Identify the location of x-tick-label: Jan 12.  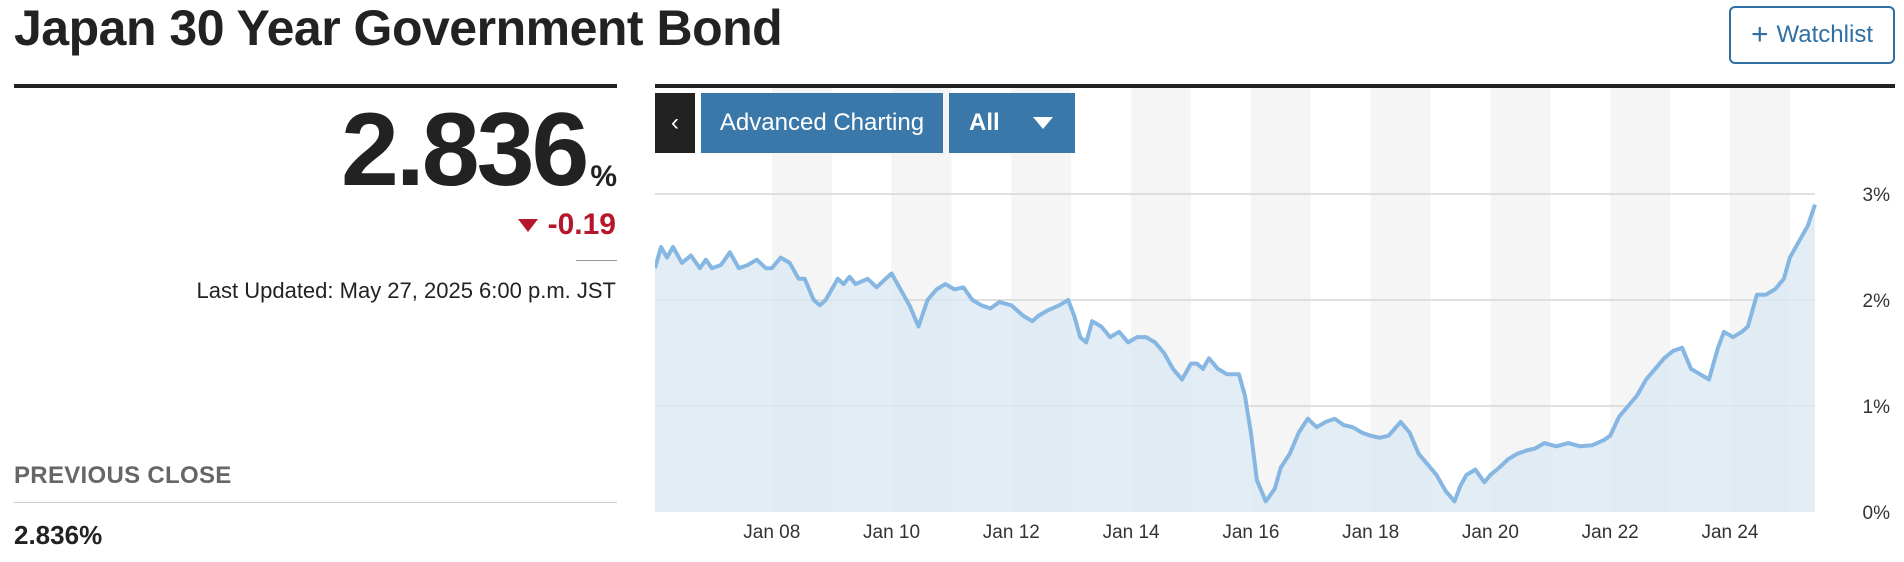
(1011, 532).